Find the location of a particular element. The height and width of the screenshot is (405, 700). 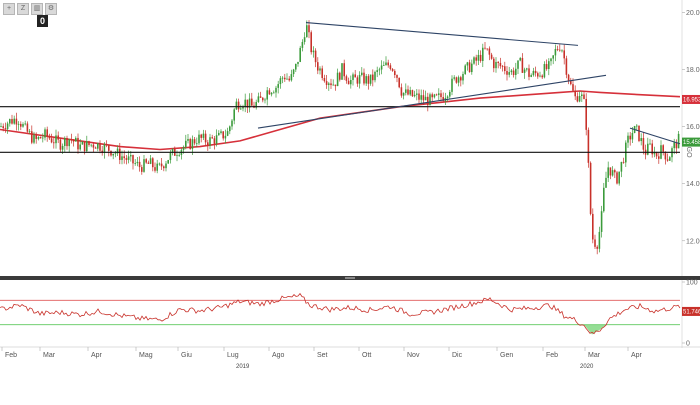

settings-icon: ⚙ is located at coordinates (51, 9).